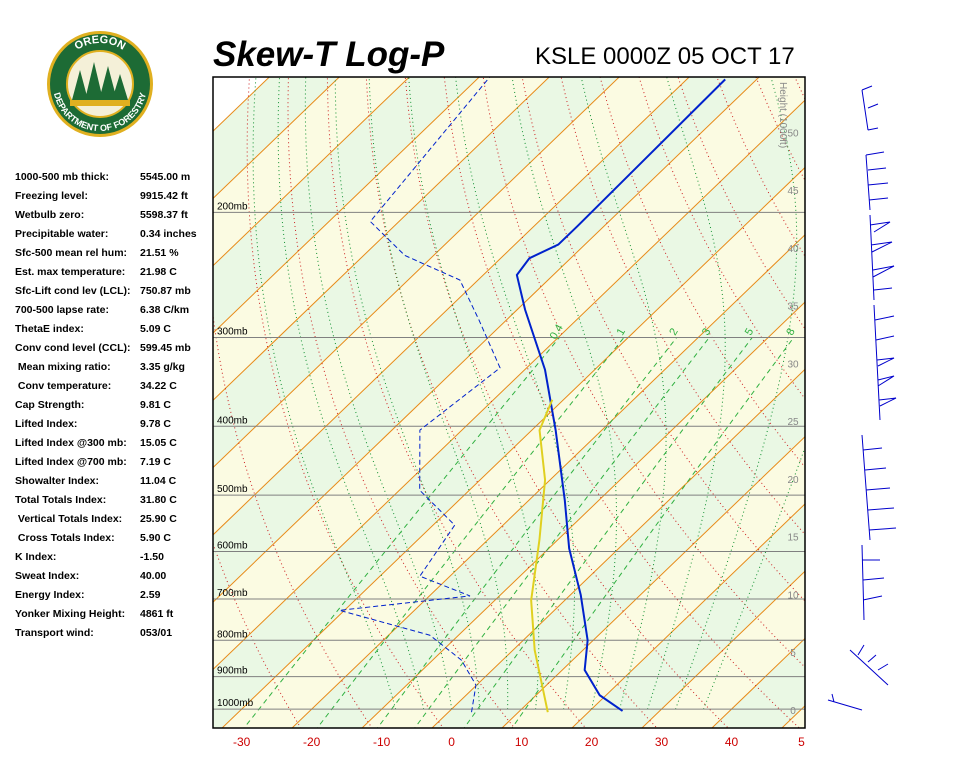  What do you see at coordinates (706, 331) in the screenshot?
I see `mixing-ratio-label: 3` at bounding box center [706, 331].